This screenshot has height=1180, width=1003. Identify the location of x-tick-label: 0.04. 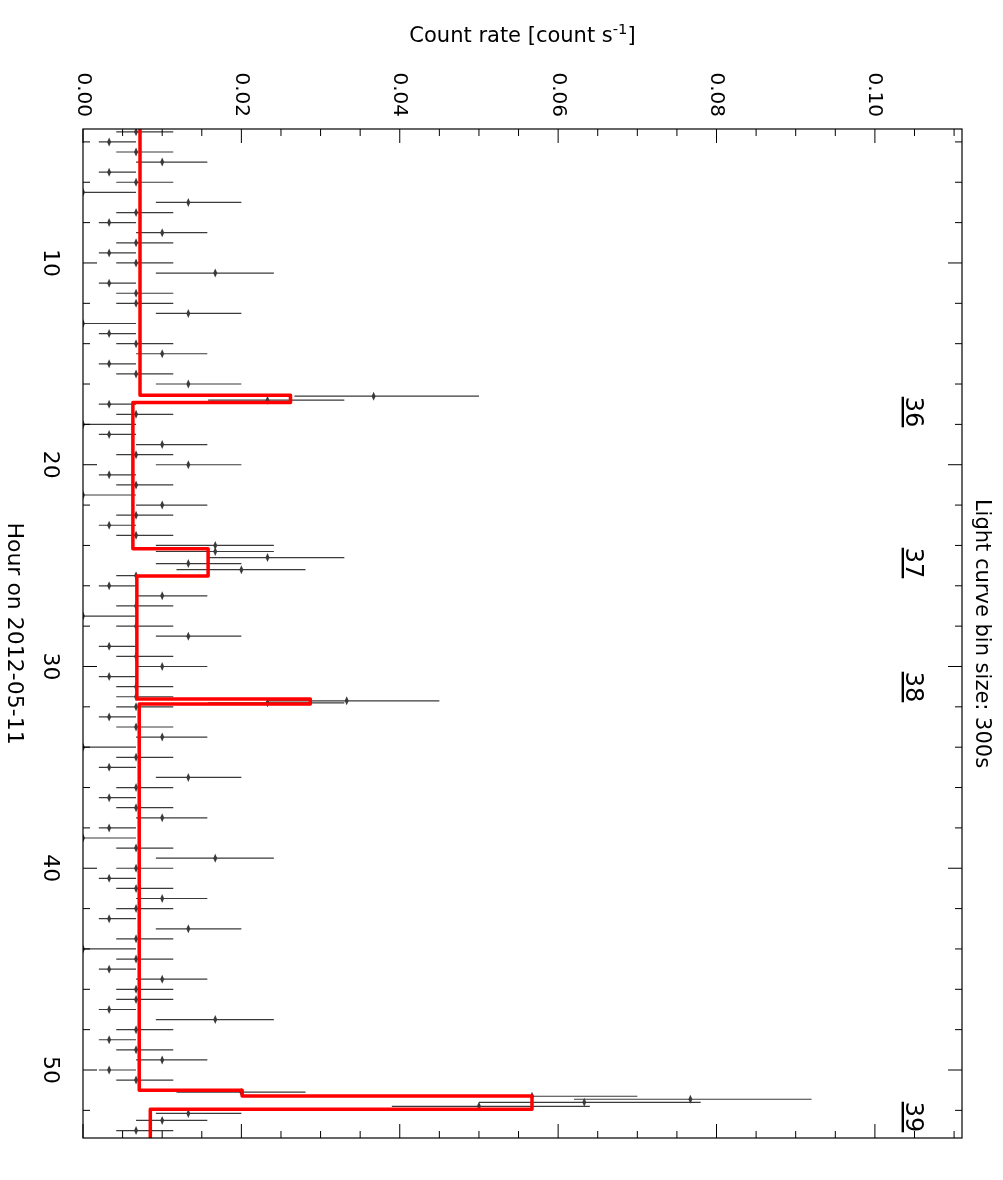
(401, 94).